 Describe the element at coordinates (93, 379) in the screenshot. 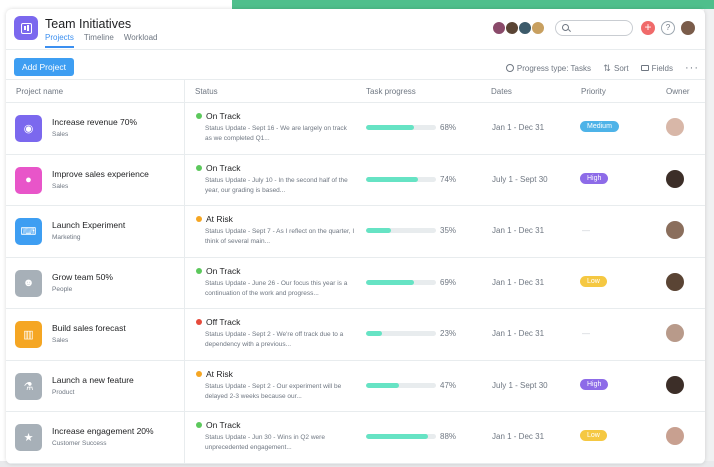

I see `project-name: Launch a new feature` at that location.